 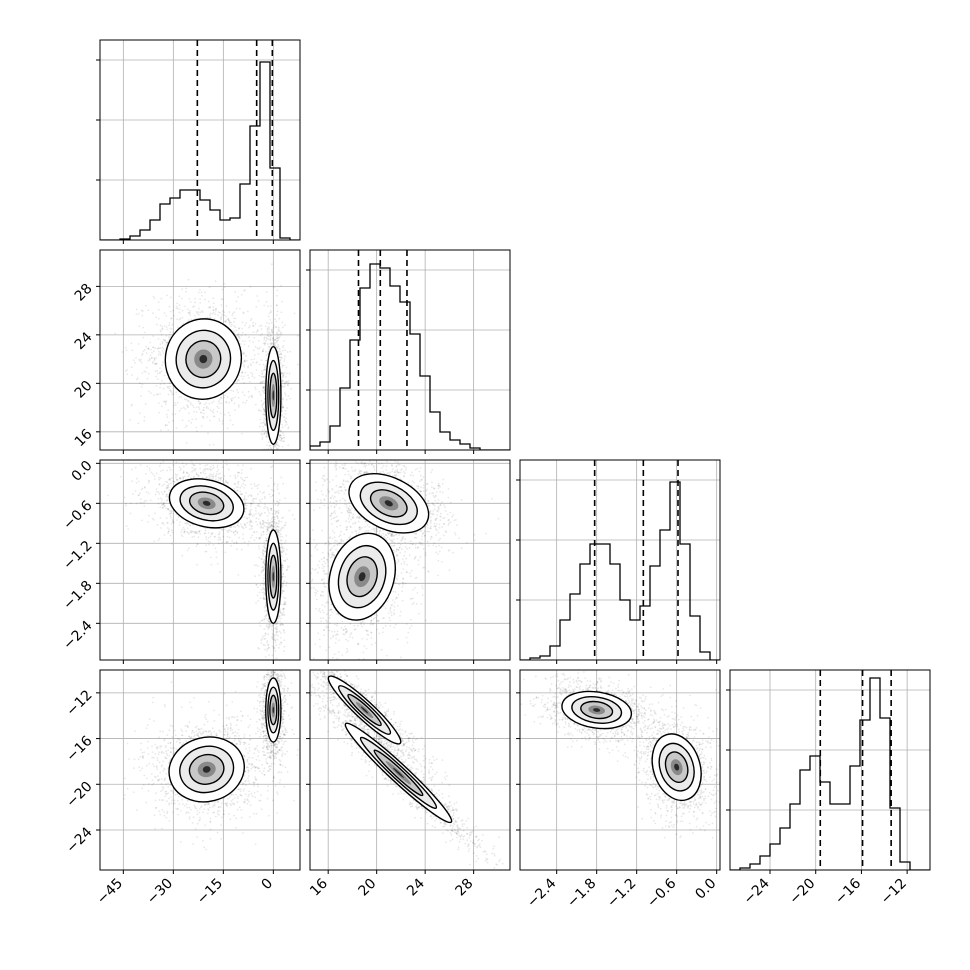 What do you see at coordinates (757, 891) in the screenshot?
I see `x-tick-label: −24` at bounding box center [757, 891].